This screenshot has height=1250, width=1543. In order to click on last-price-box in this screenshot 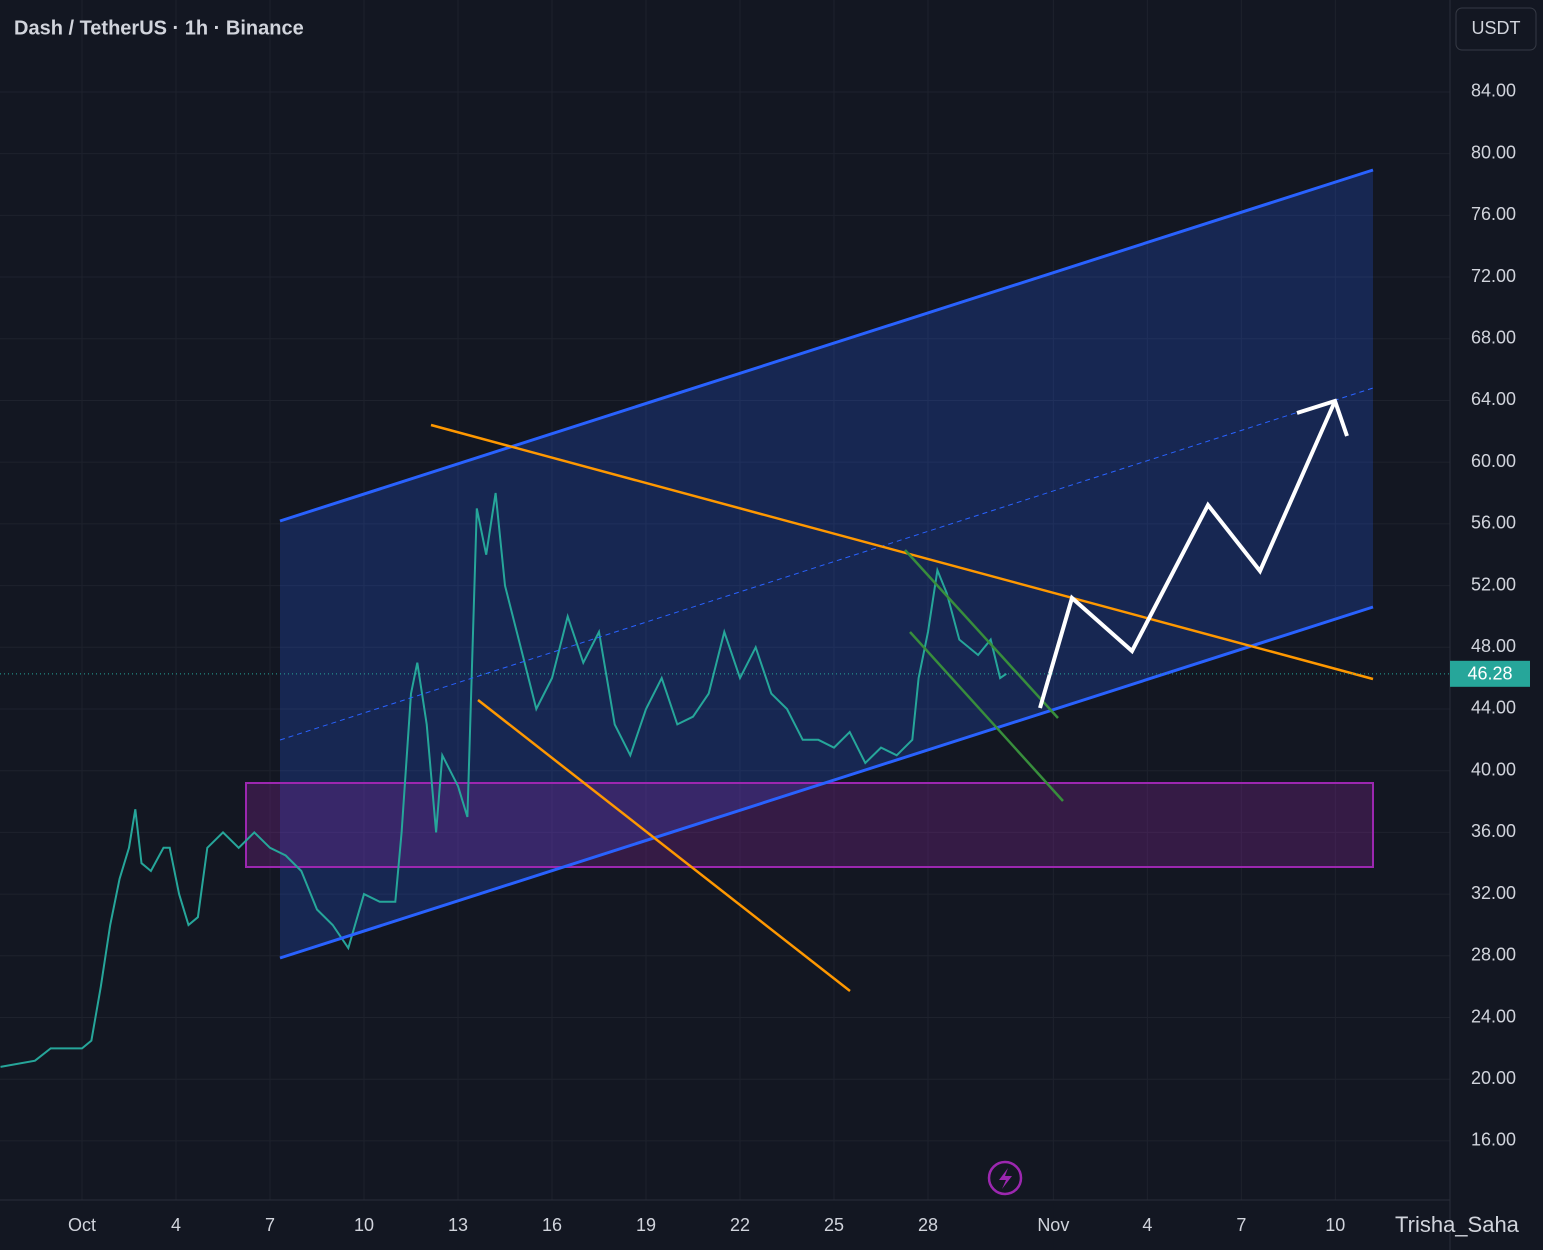, I will do `click(1490, 673)`.